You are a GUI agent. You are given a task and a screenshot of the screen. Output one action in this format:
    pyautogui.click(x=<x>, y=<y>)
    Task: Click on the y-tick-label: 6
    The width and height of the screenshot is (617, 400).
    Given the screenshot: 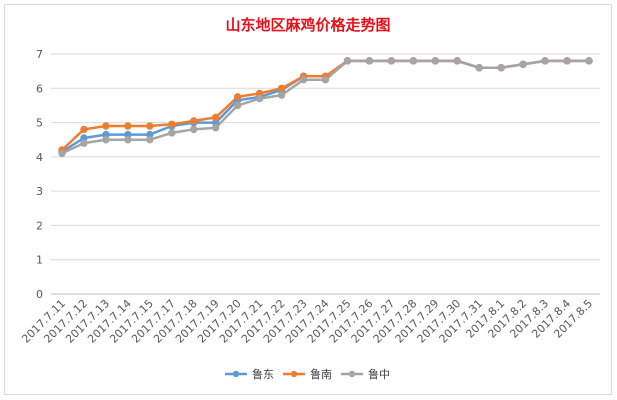 What is the action you would take?
    pyautogui.click(x=39, y=88)
    